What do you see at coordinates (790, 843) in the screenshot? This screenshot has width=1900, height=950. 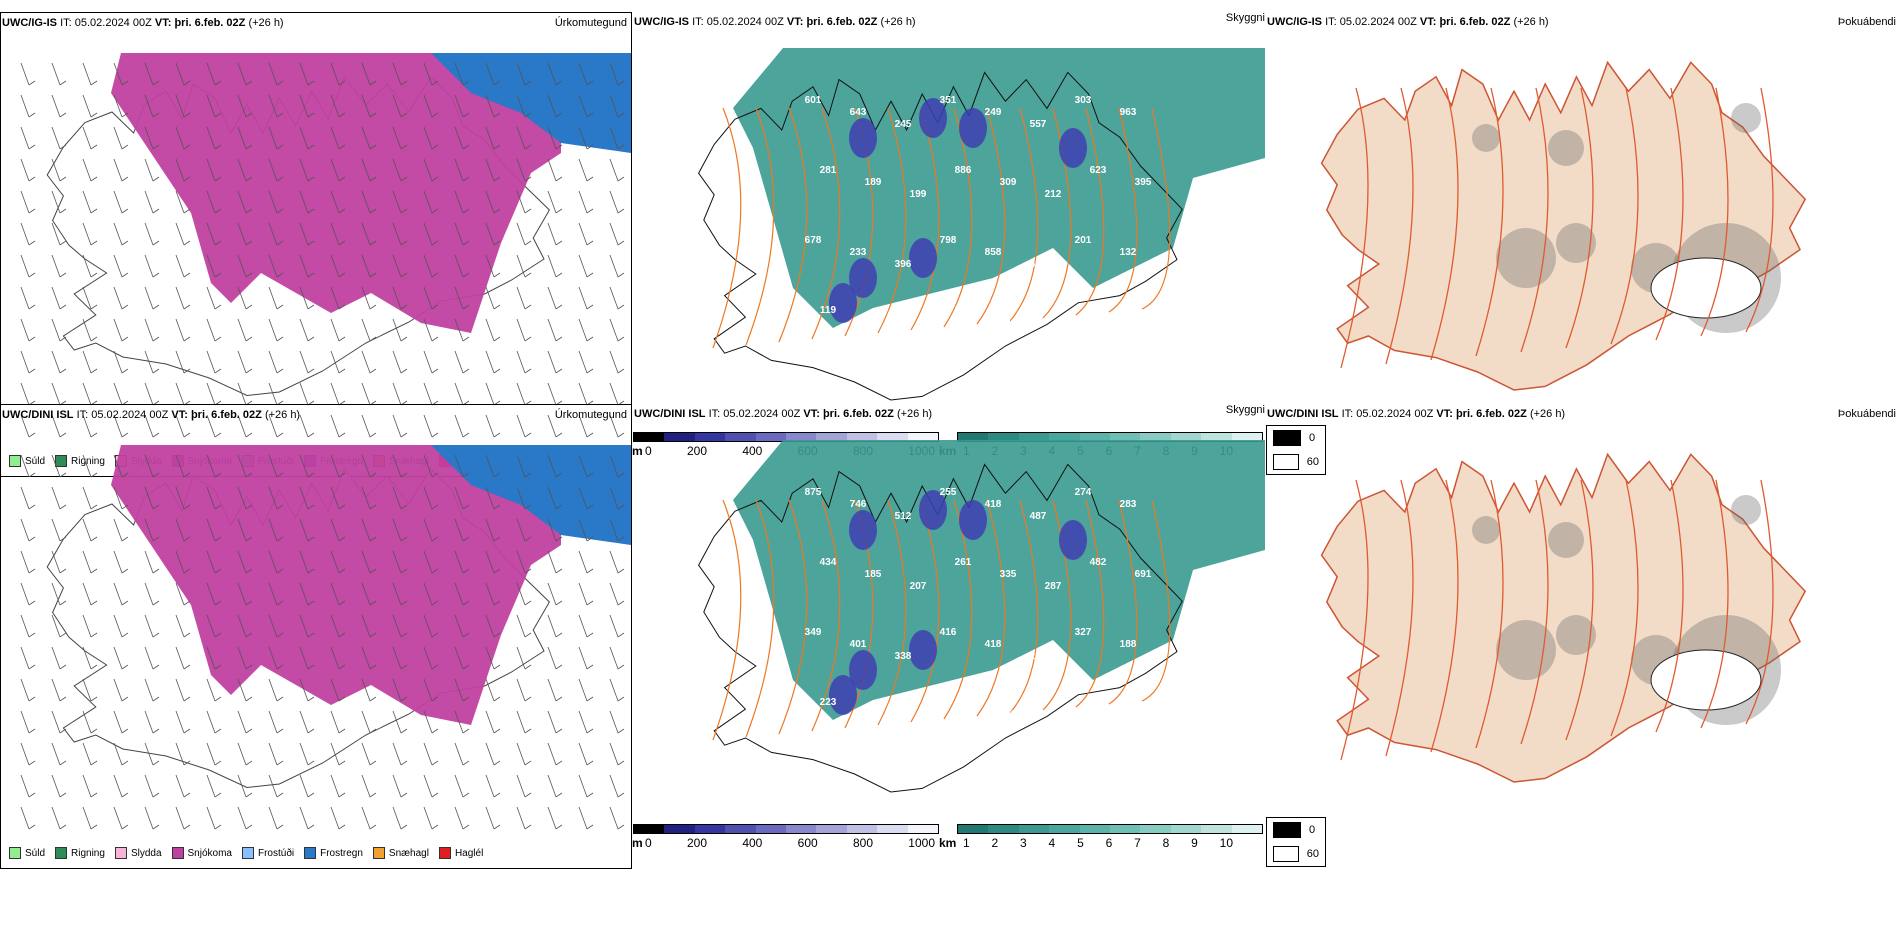 I see `cloudbase-ticks: 0 200 400 600 800 1000` at bounding box center [790, 843].